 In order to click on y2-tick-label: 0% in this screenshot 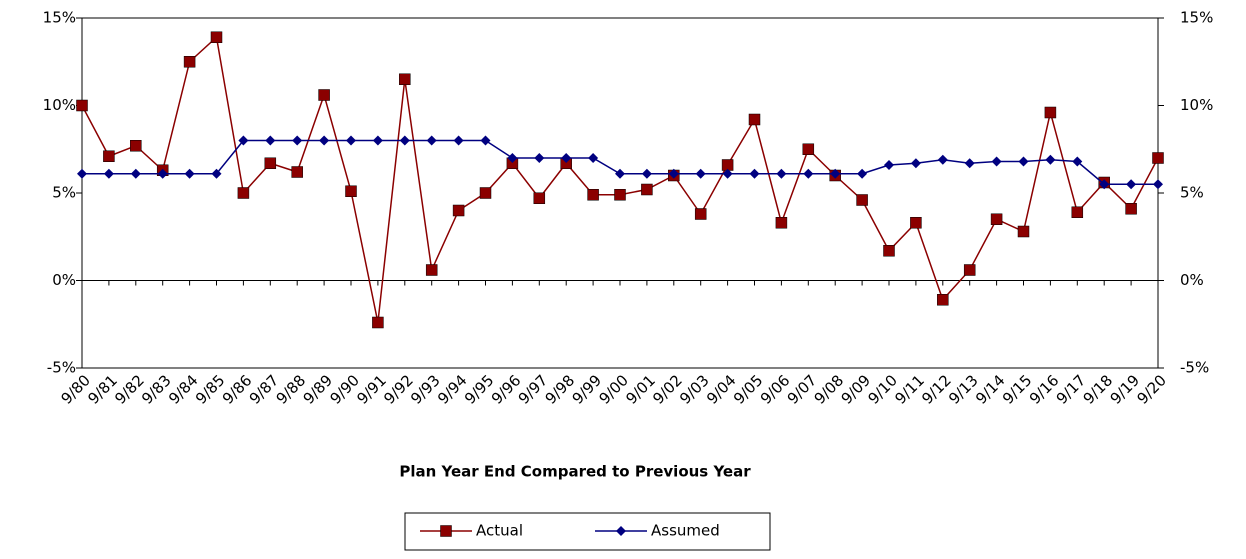, I will do `click(1192, 280)`.